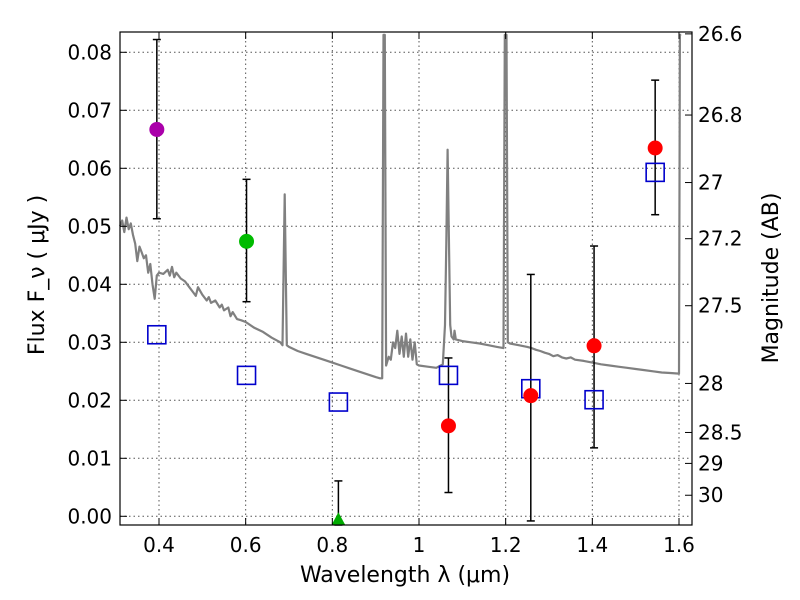 The height and width of the screenshot is (600, 800). I want to click on right-tick-label: 26.8, so click(720, 115).